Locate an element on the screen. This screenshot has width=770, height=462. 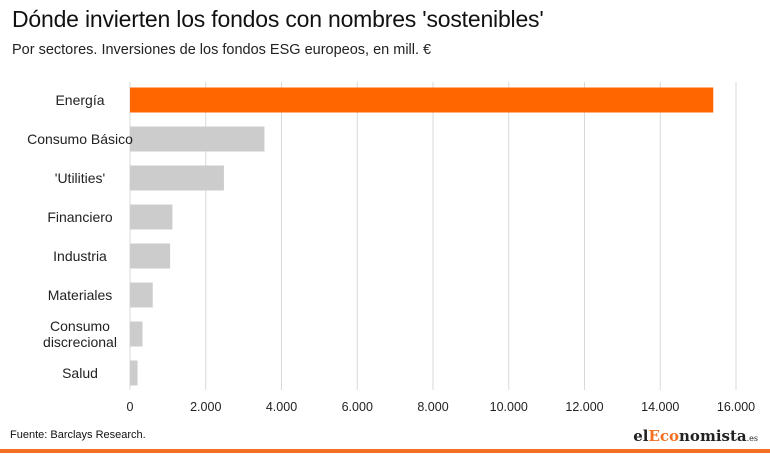
x-tick-label: 12.000 is located at coordinates (584, 407).